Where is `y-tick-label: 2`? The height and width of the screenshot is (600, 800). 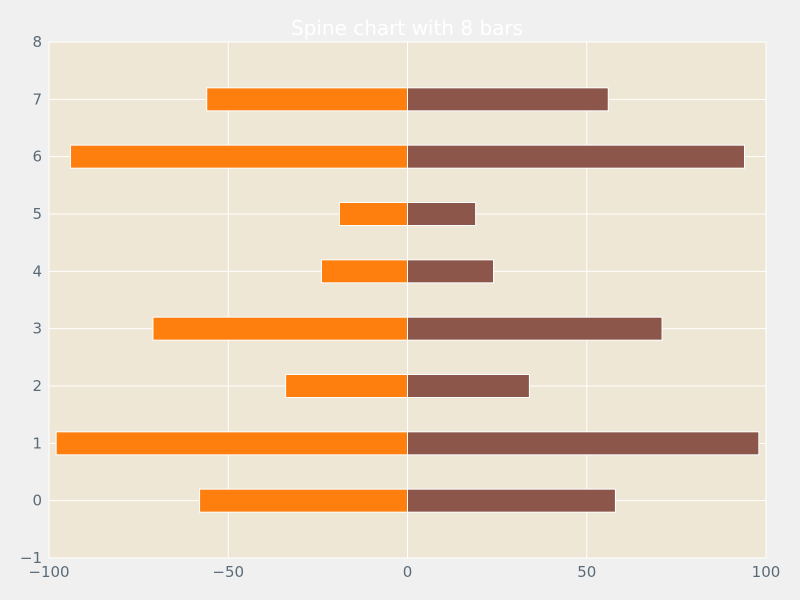
y-tick-label: 2 is located at coordinates (37, 386).